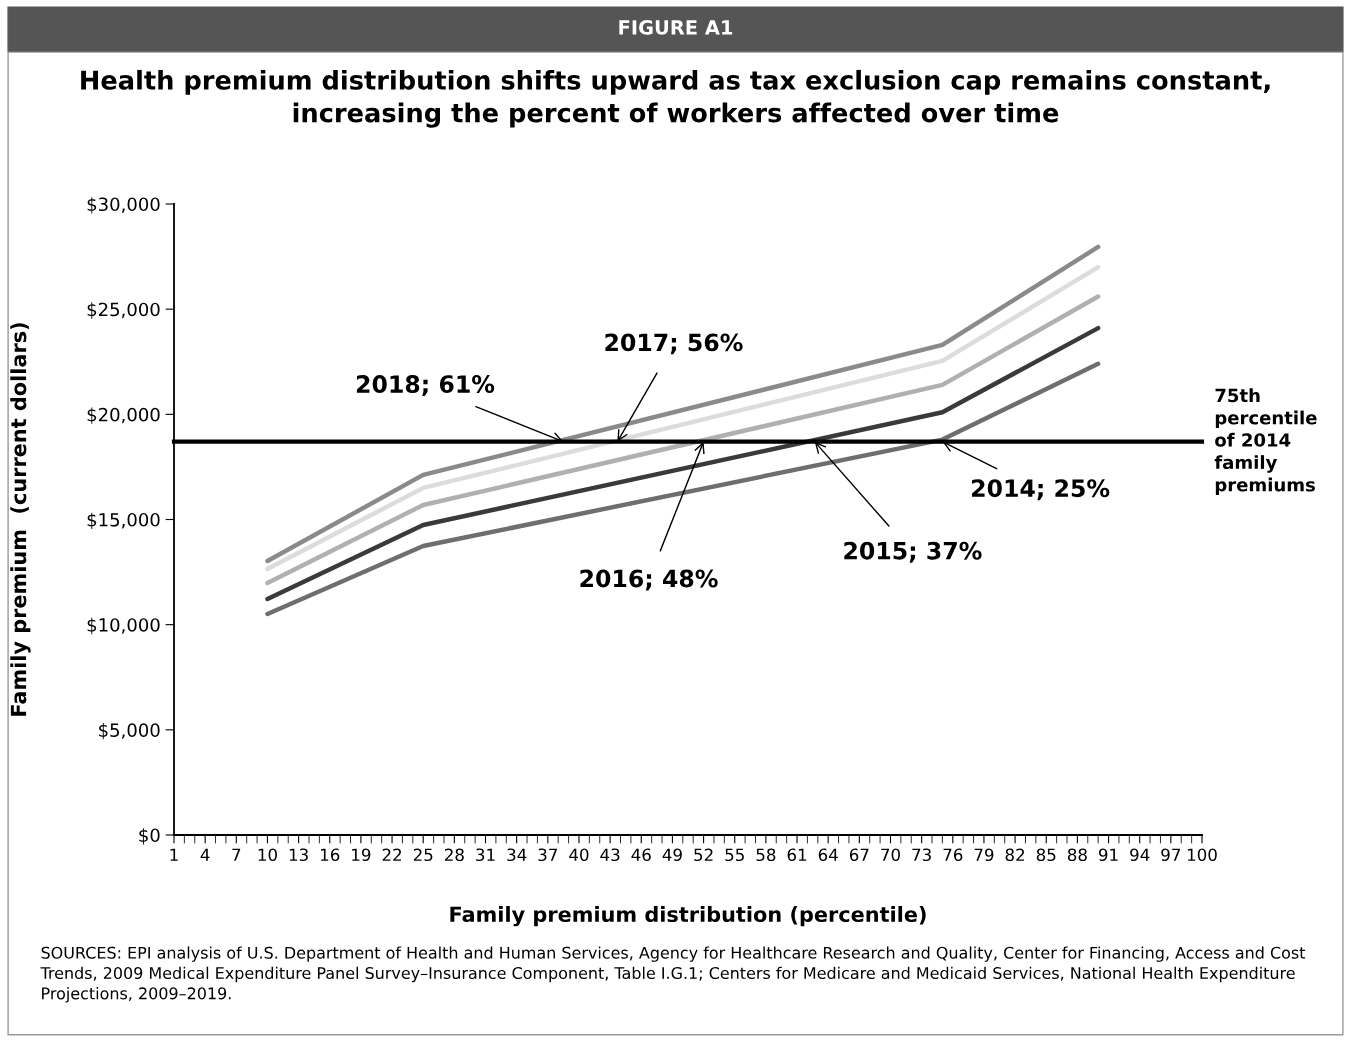 The width and height of the screenshot is (1351, 1040). Describe the element at coordinates (485, 855) in the screenshot. I see `x-tick-label: 31` at that location.